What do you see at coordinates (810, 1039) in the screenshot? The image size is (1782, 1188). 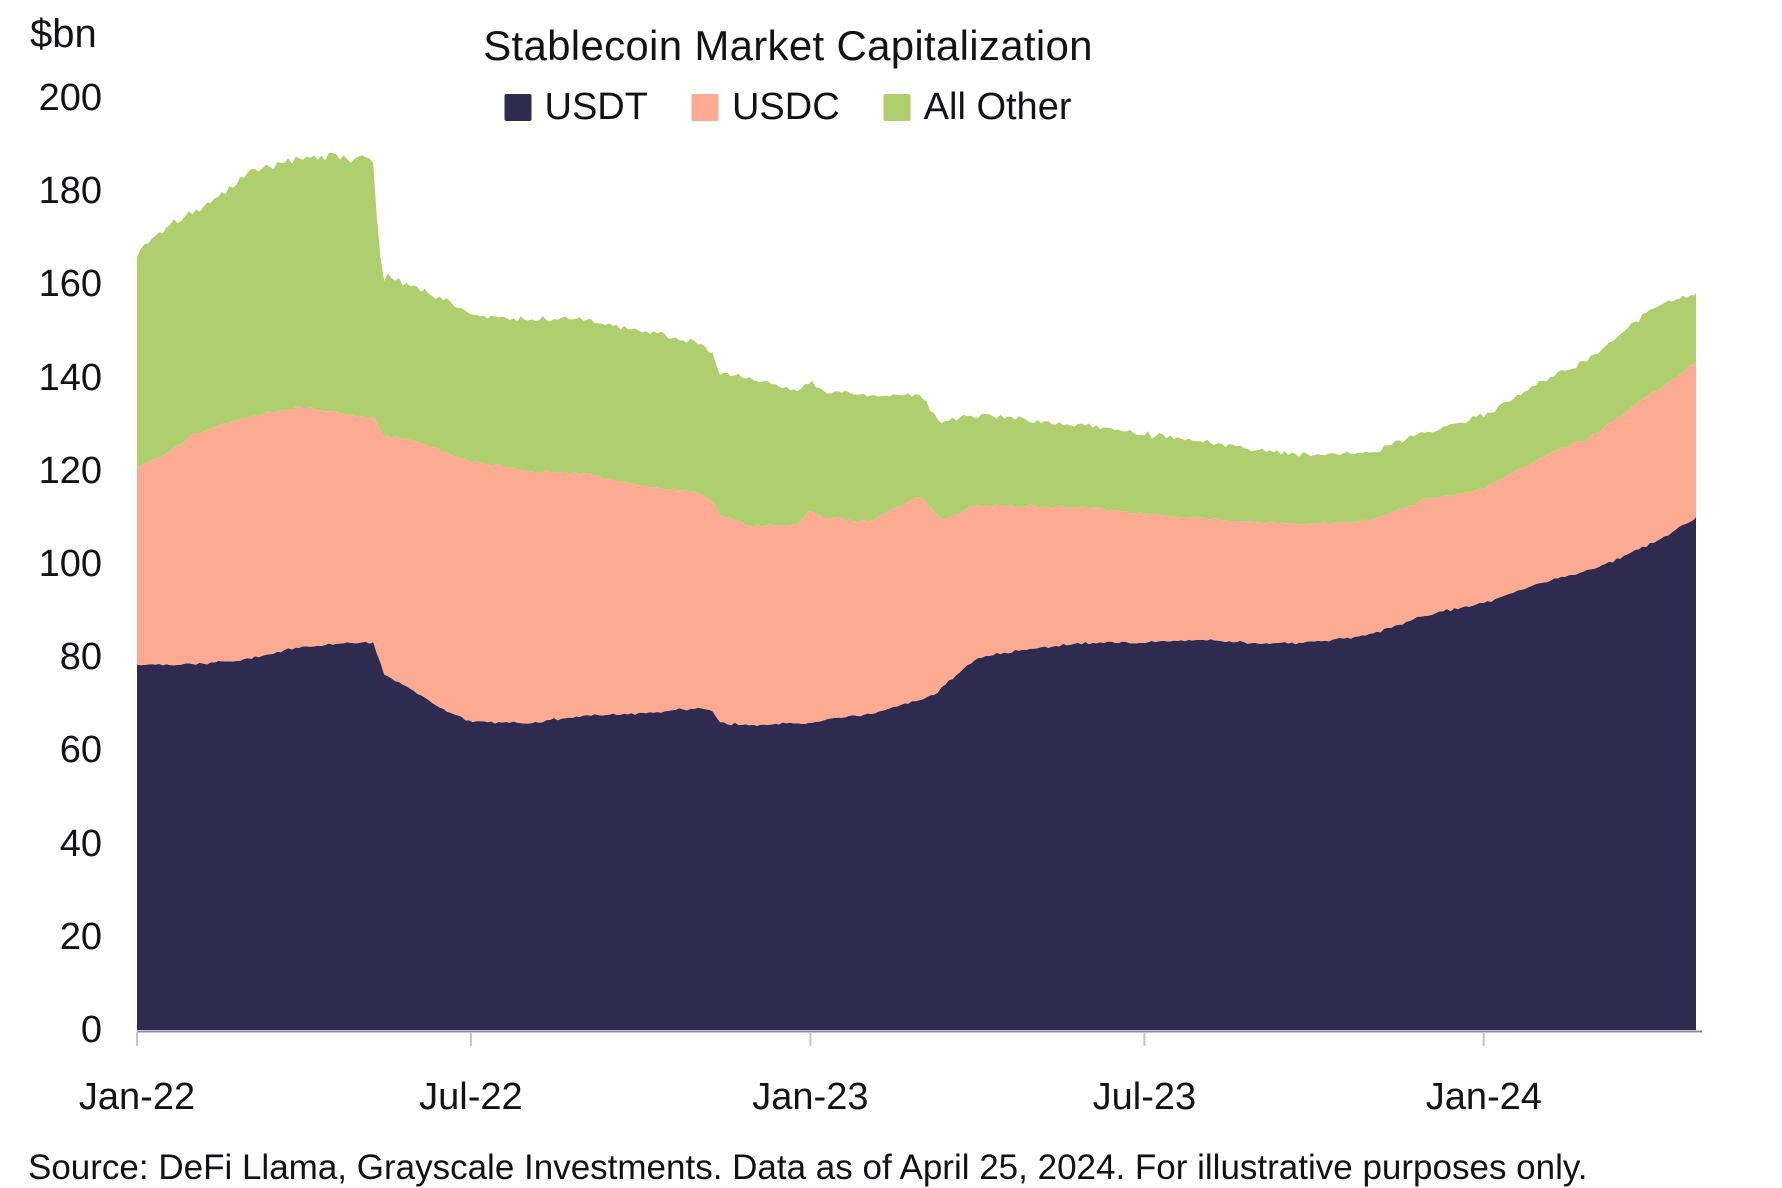 I see `x-axis-ticks` at bounding box center [810, 1039].